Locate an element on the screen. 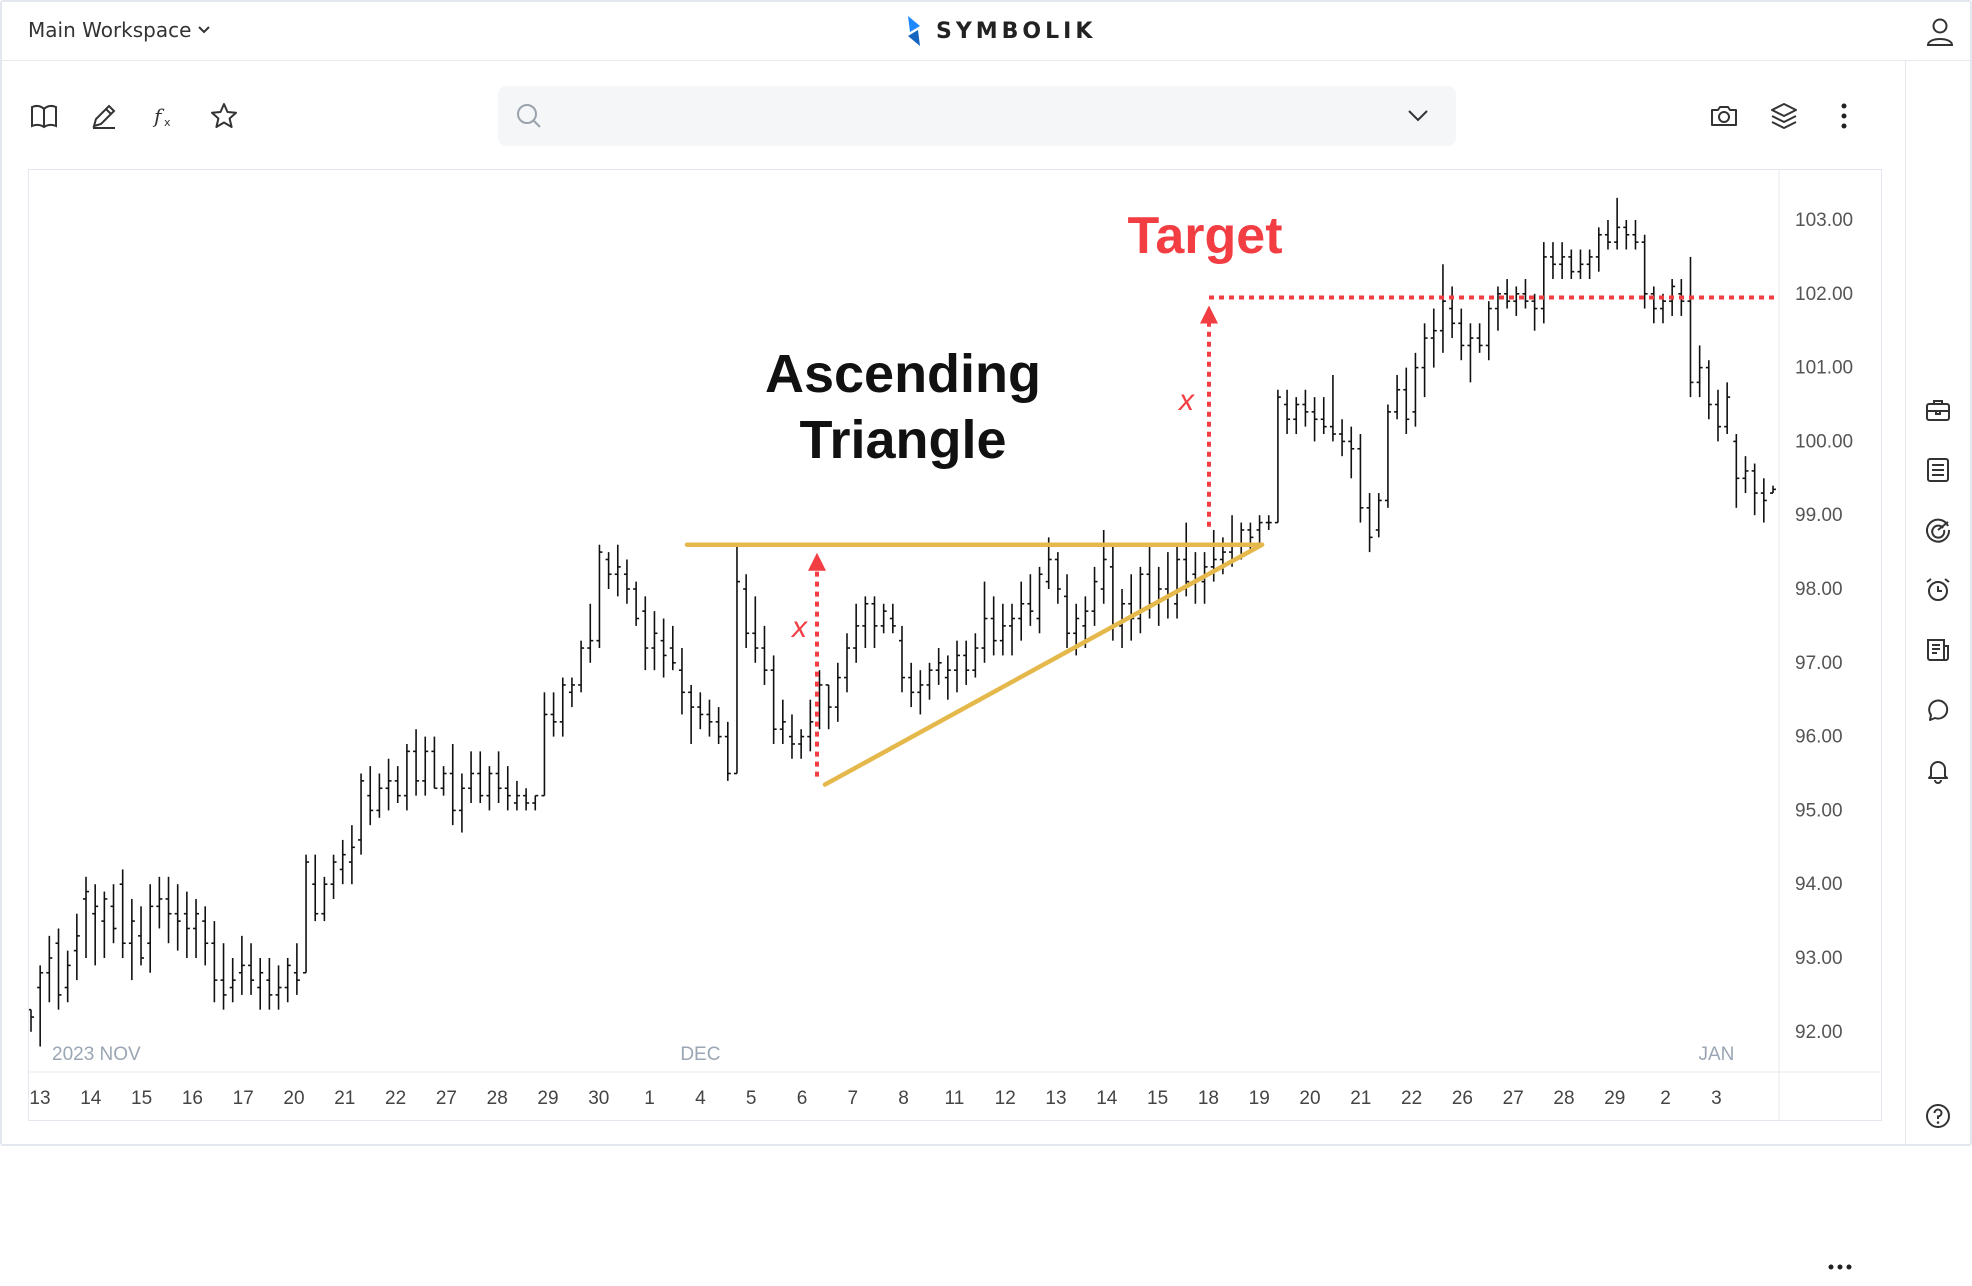  date-tick-label: 11 is located at coordinates (955, 1098).